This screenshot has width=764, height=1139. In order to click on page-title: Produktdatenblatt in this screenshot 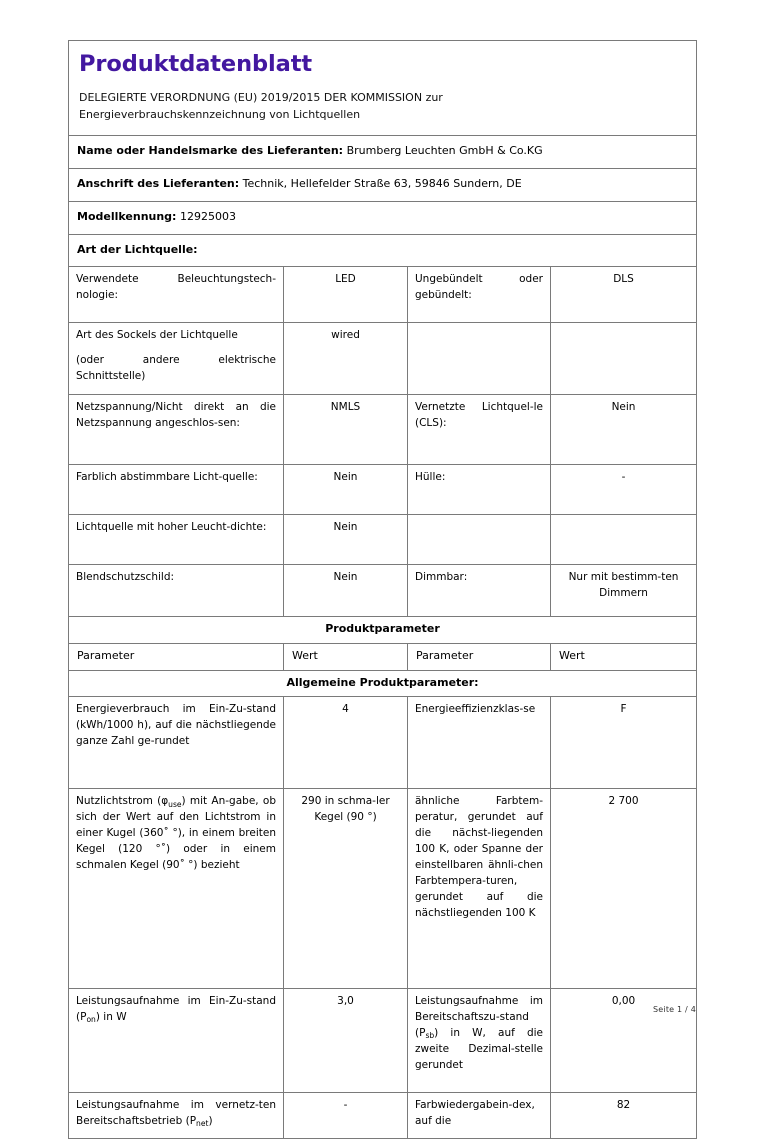, I will do `click(196, 64)`.